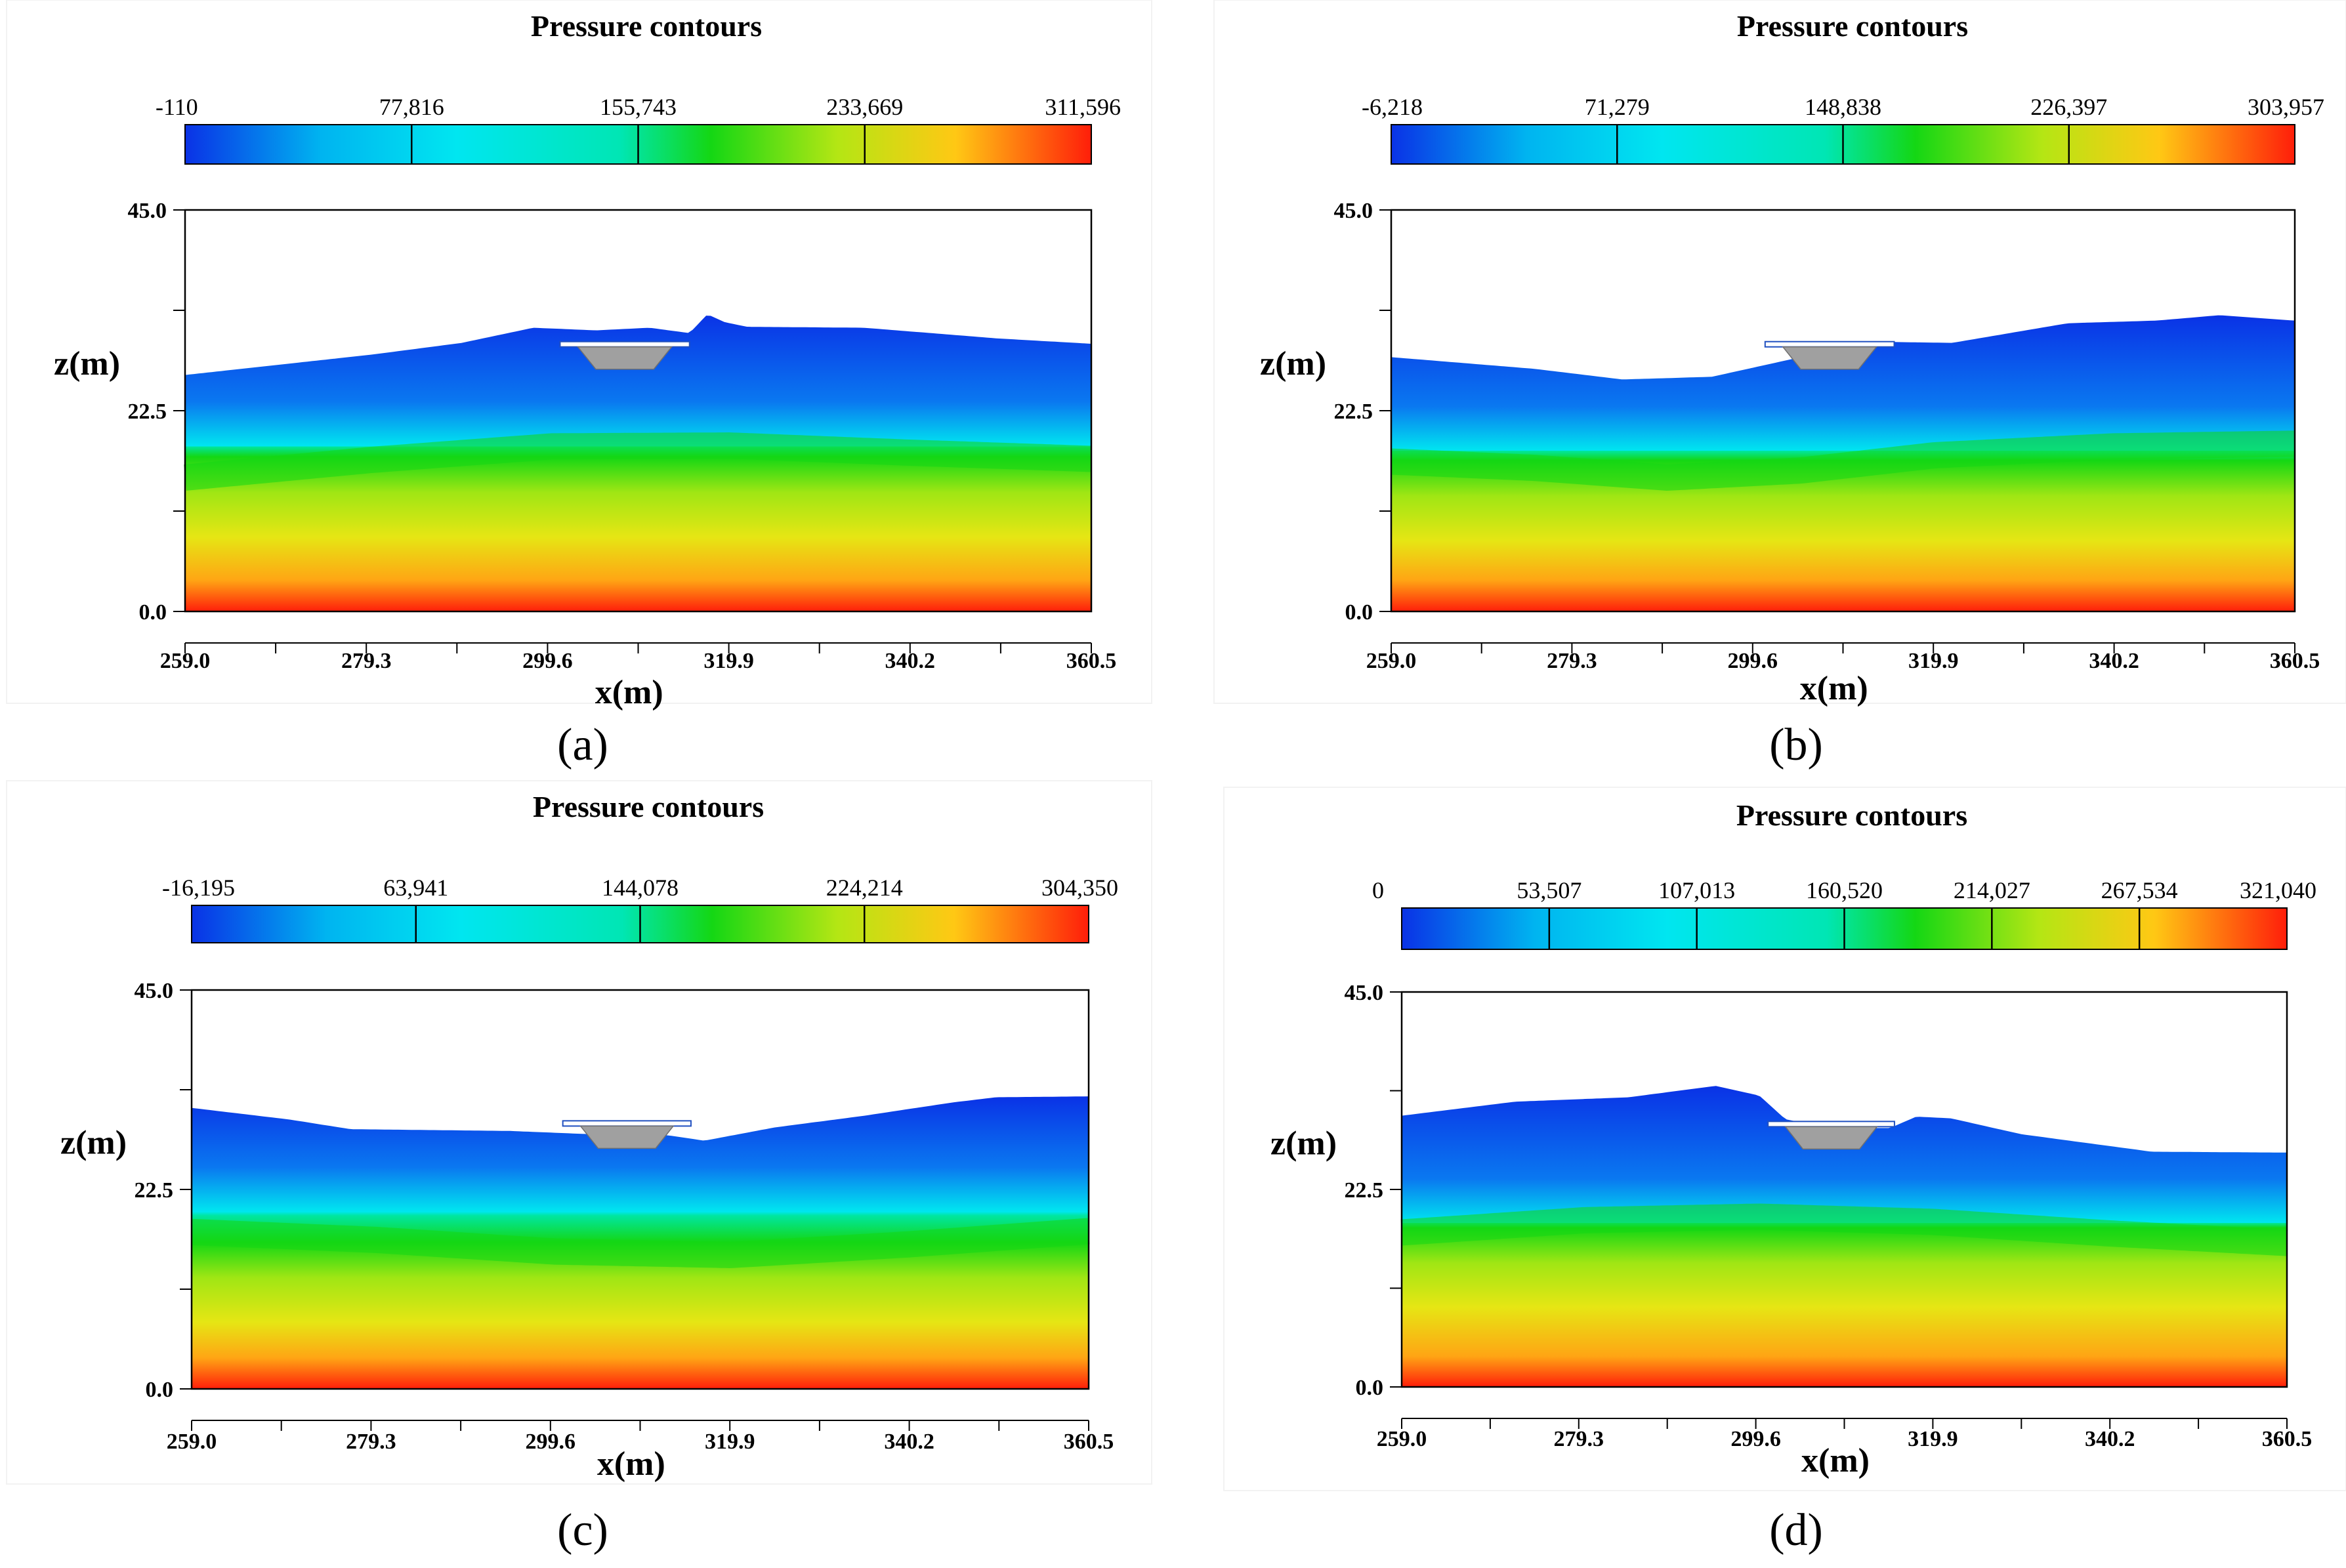  What do you see at coordinates (1393, 107) in the screenshot?
I see `colorbar-tick-label: -6,218` at bounding box center [1393, 107].